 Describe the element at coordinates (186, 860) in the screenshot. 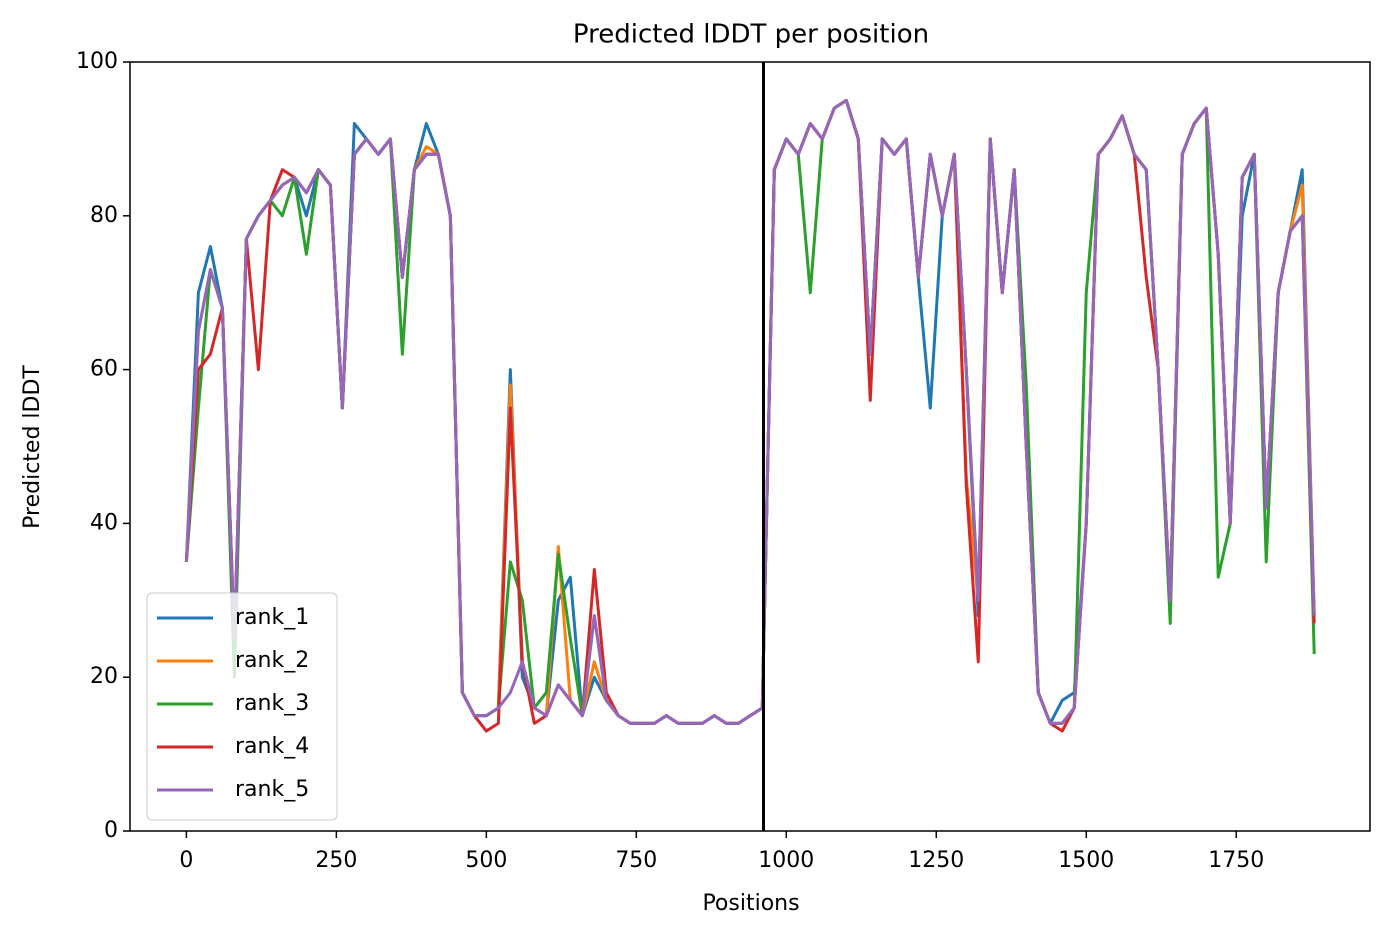

I see `x-tick-label: 0` at that location.